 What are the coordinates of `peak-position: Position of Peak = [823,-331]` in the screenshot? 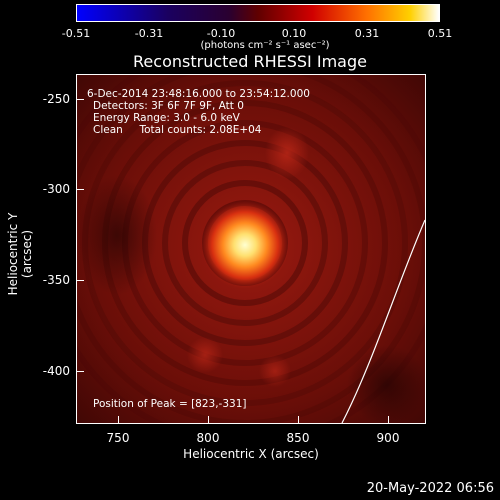 It's located at (170, 404).